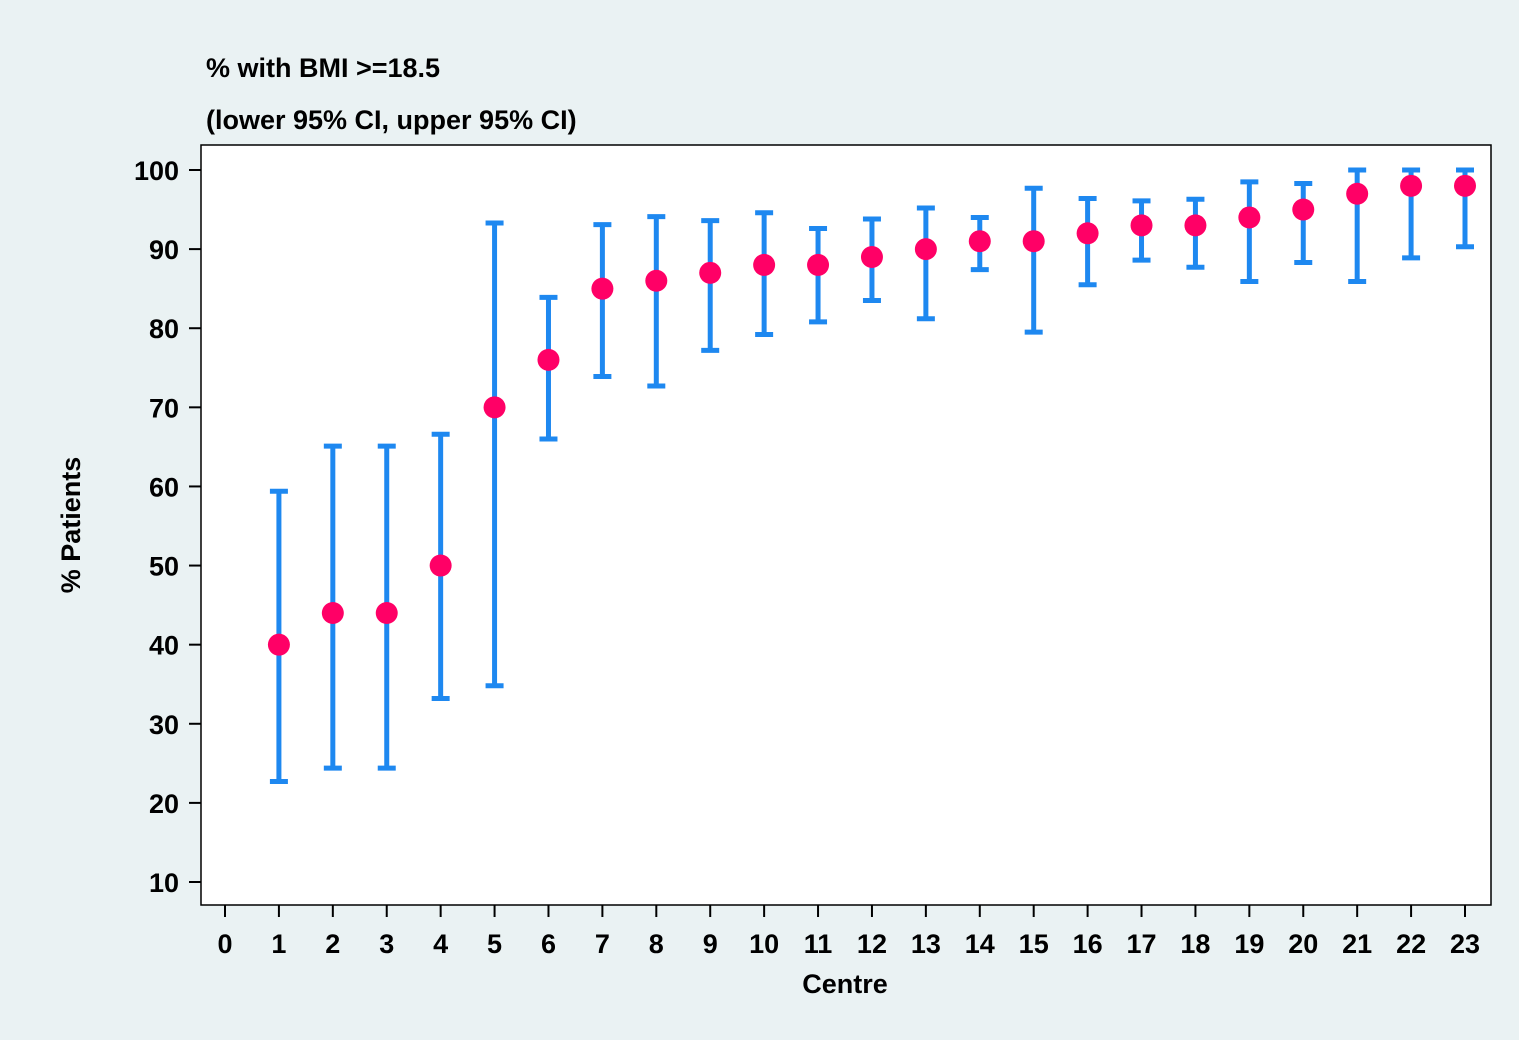  Describe the element at coordinates (164, 567) in the screenshot. I see `y-tick-label: 50` at that location.